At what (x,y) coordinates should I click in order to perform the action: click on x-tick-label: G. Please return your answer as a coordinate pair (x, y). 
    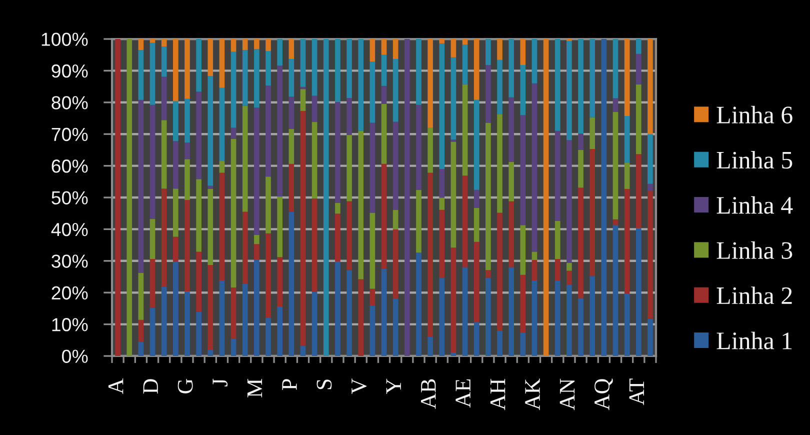
    Looking at the image, I should click on (185, 386).